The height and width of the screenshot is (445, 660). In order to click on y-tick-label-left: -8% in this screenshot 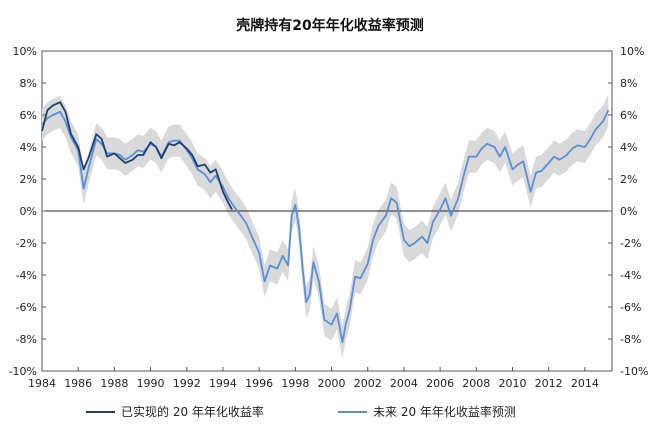, I will do `click(26, 339)`.